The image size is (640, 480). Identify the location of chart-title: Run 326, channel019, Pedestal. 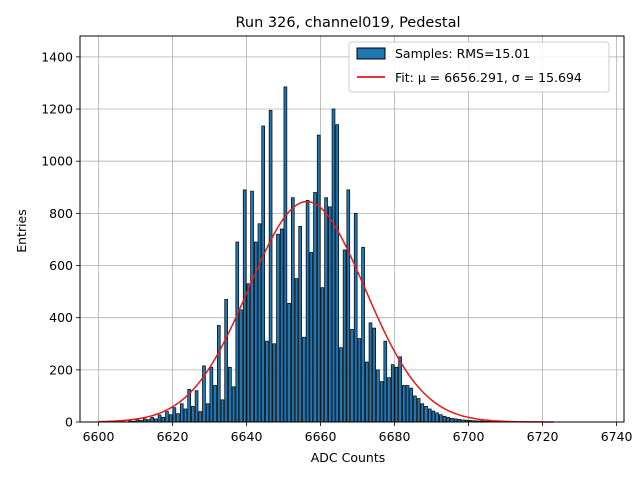
(347, 23).